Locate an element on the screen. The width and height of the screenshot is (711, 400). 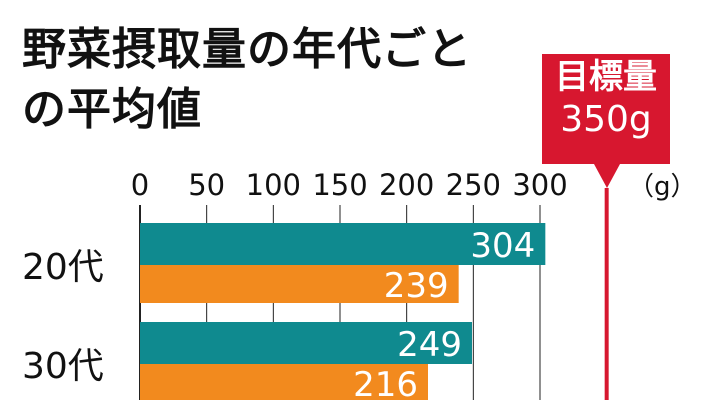
x-tick-label: 150 is located at coordinates (339, 185).